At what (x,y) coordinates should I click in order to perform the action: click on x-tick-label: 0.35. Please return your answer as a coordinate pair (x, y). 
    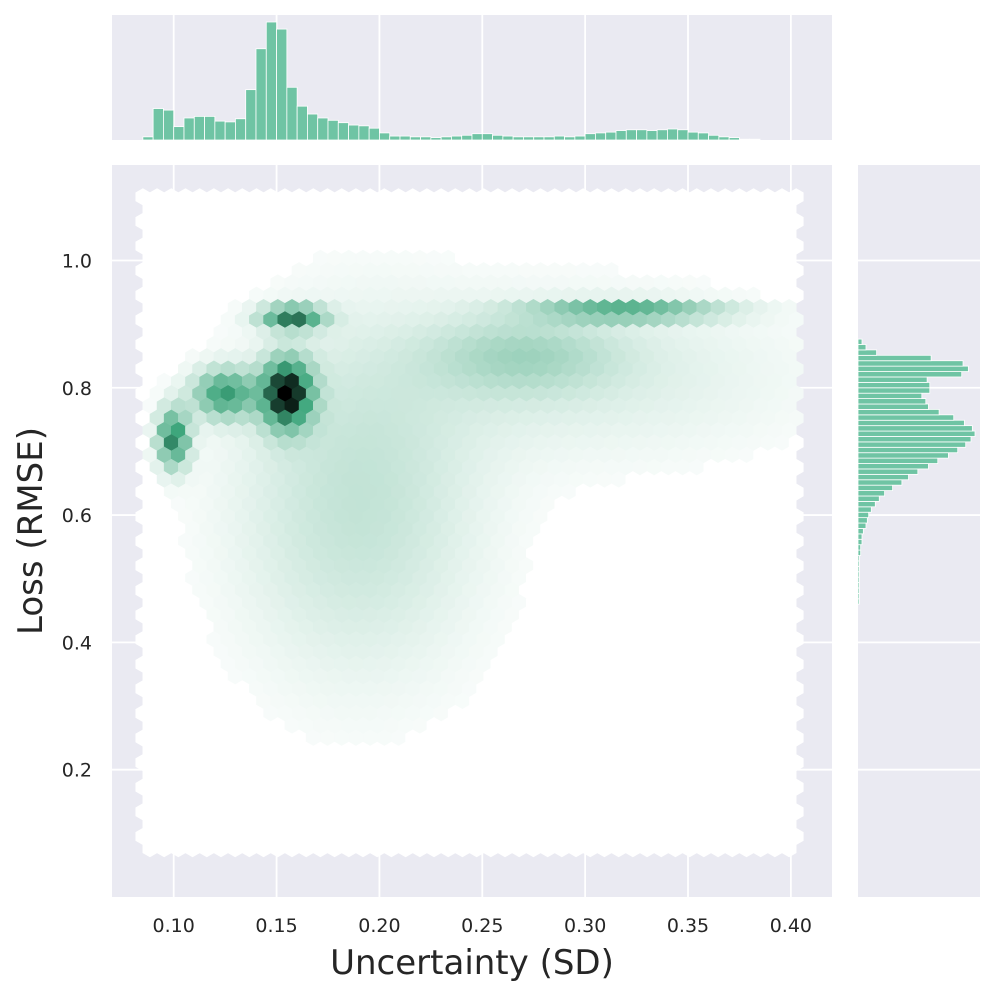
    Looking at the image, I should click on (688, 926).